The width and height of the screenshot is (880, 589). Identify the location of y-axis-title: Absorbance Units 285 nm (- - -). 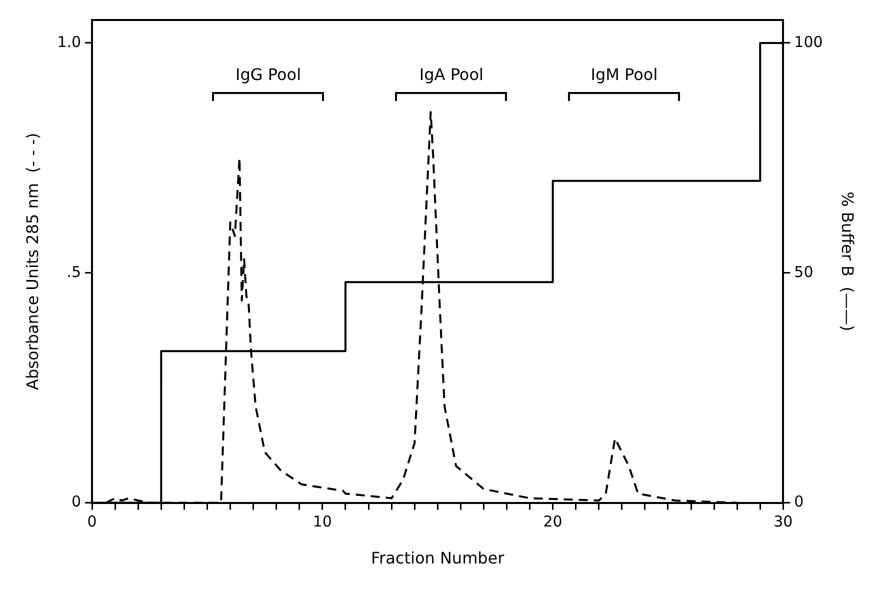
(32, 261).